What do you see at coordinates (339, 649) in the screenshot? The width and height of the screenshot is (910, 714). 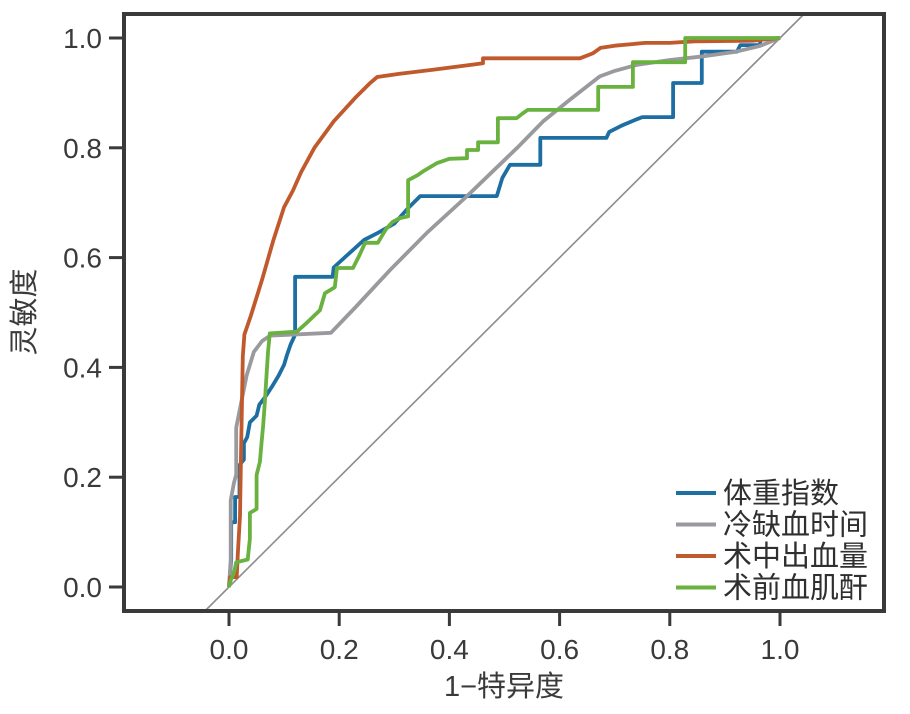 I see `x-tick-label: 0.2` at bounding box center [339, 649].